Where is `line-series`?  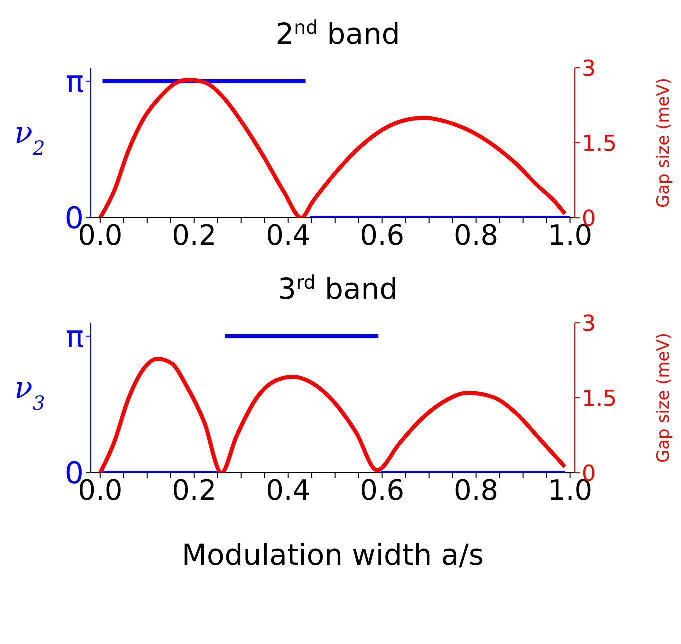 line-series is located at coordinates (333, 415).